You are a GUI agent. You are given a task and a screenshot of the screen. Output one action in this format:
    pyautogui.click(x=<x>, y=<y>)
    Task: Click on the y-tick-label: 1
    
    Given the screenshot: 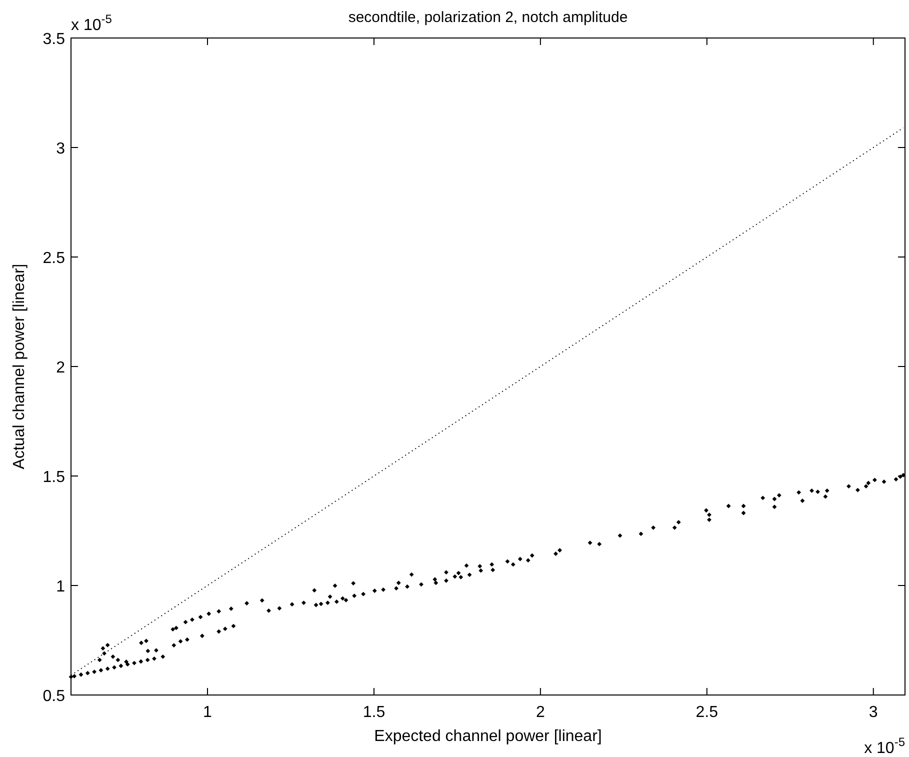 What is the action you would take?
    pyautogui.click(x=61, y=587)
    